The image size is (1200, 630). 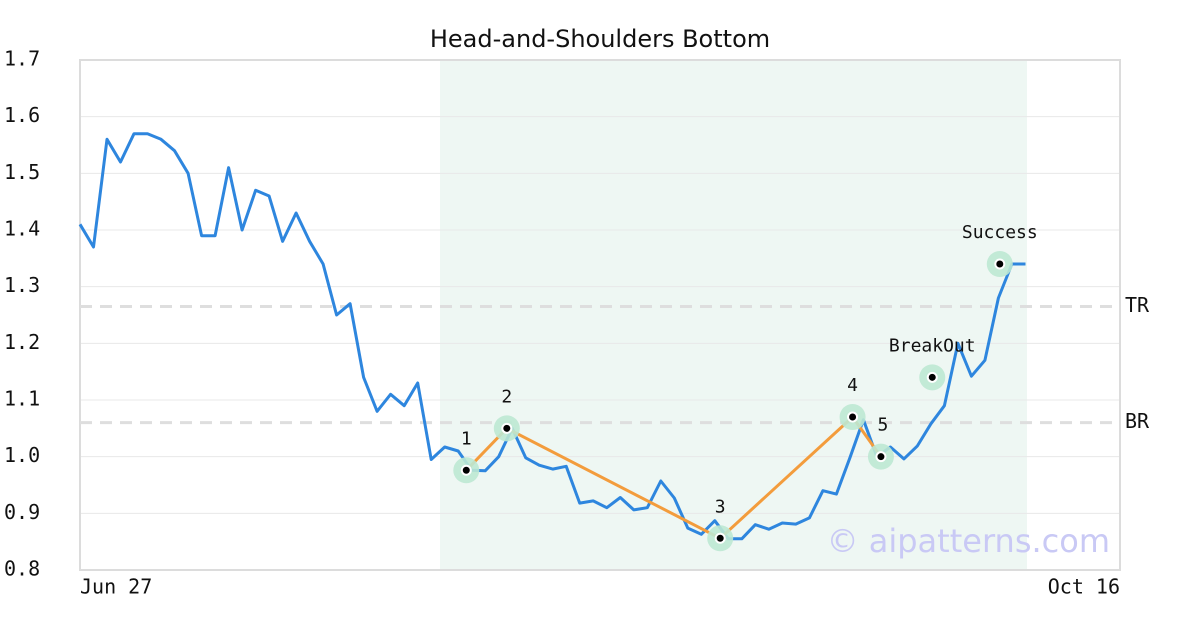 I want to click on y-tick-label: 0.8, so click(x=22, y=569).